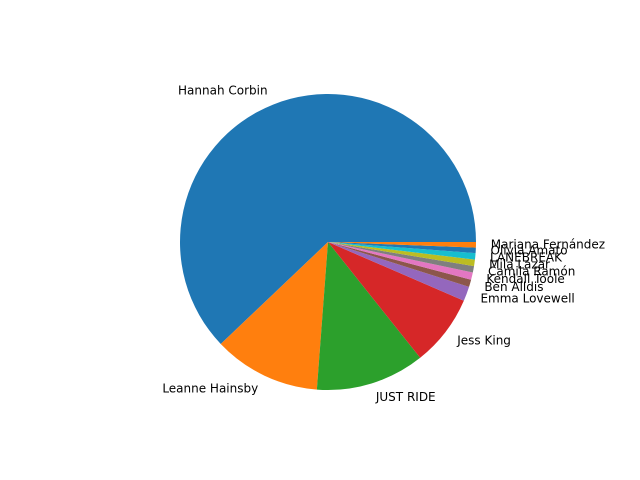  I want to click on slice-label: Hannah Corbin, so click(223, 90).